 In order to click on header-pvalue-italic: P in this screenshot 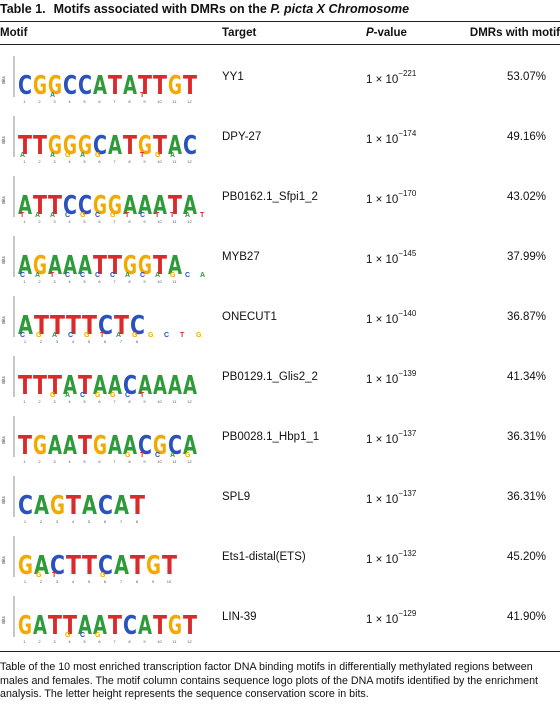, I will do `click(370, 33)`.